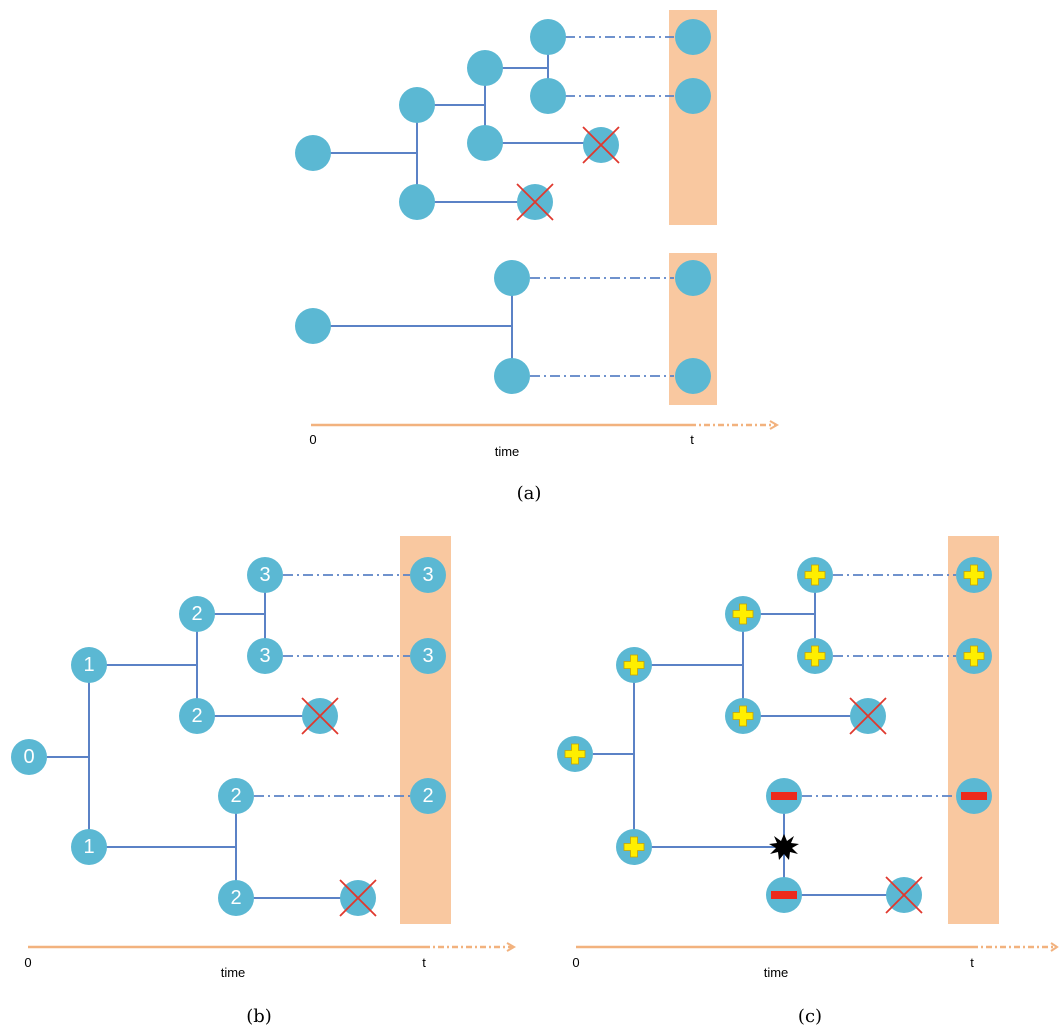 This screenshot has height=1029, width=1059. Describe the element at coordinates (544, 439) in the screenshot. I see `time-axis-a: 0 time t` at that location.